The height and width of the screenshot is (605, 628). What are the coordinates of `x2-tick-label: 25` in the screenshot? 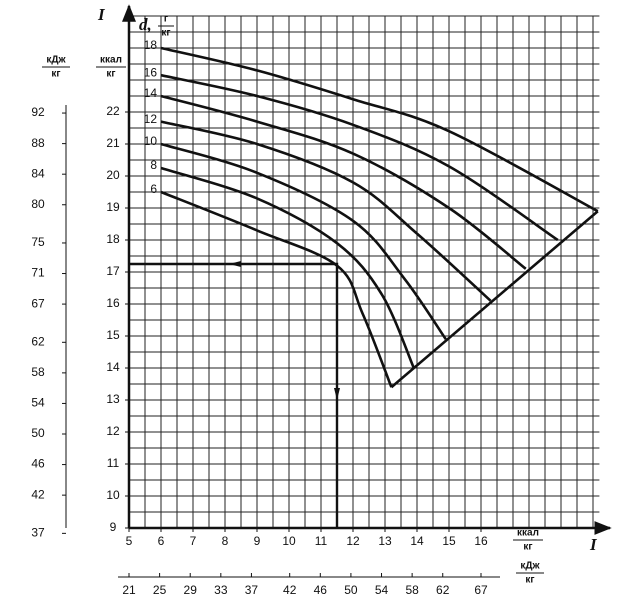 It's located at (160, 590).